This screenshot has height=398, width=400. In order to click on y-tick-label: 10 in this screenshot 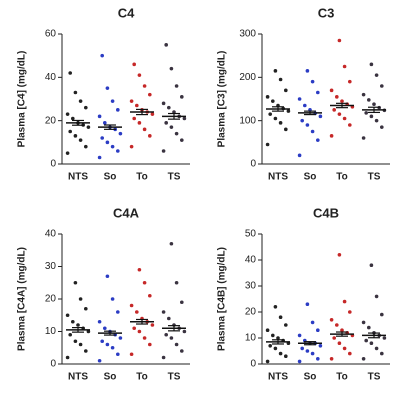, I will do `click(51, 331)`.